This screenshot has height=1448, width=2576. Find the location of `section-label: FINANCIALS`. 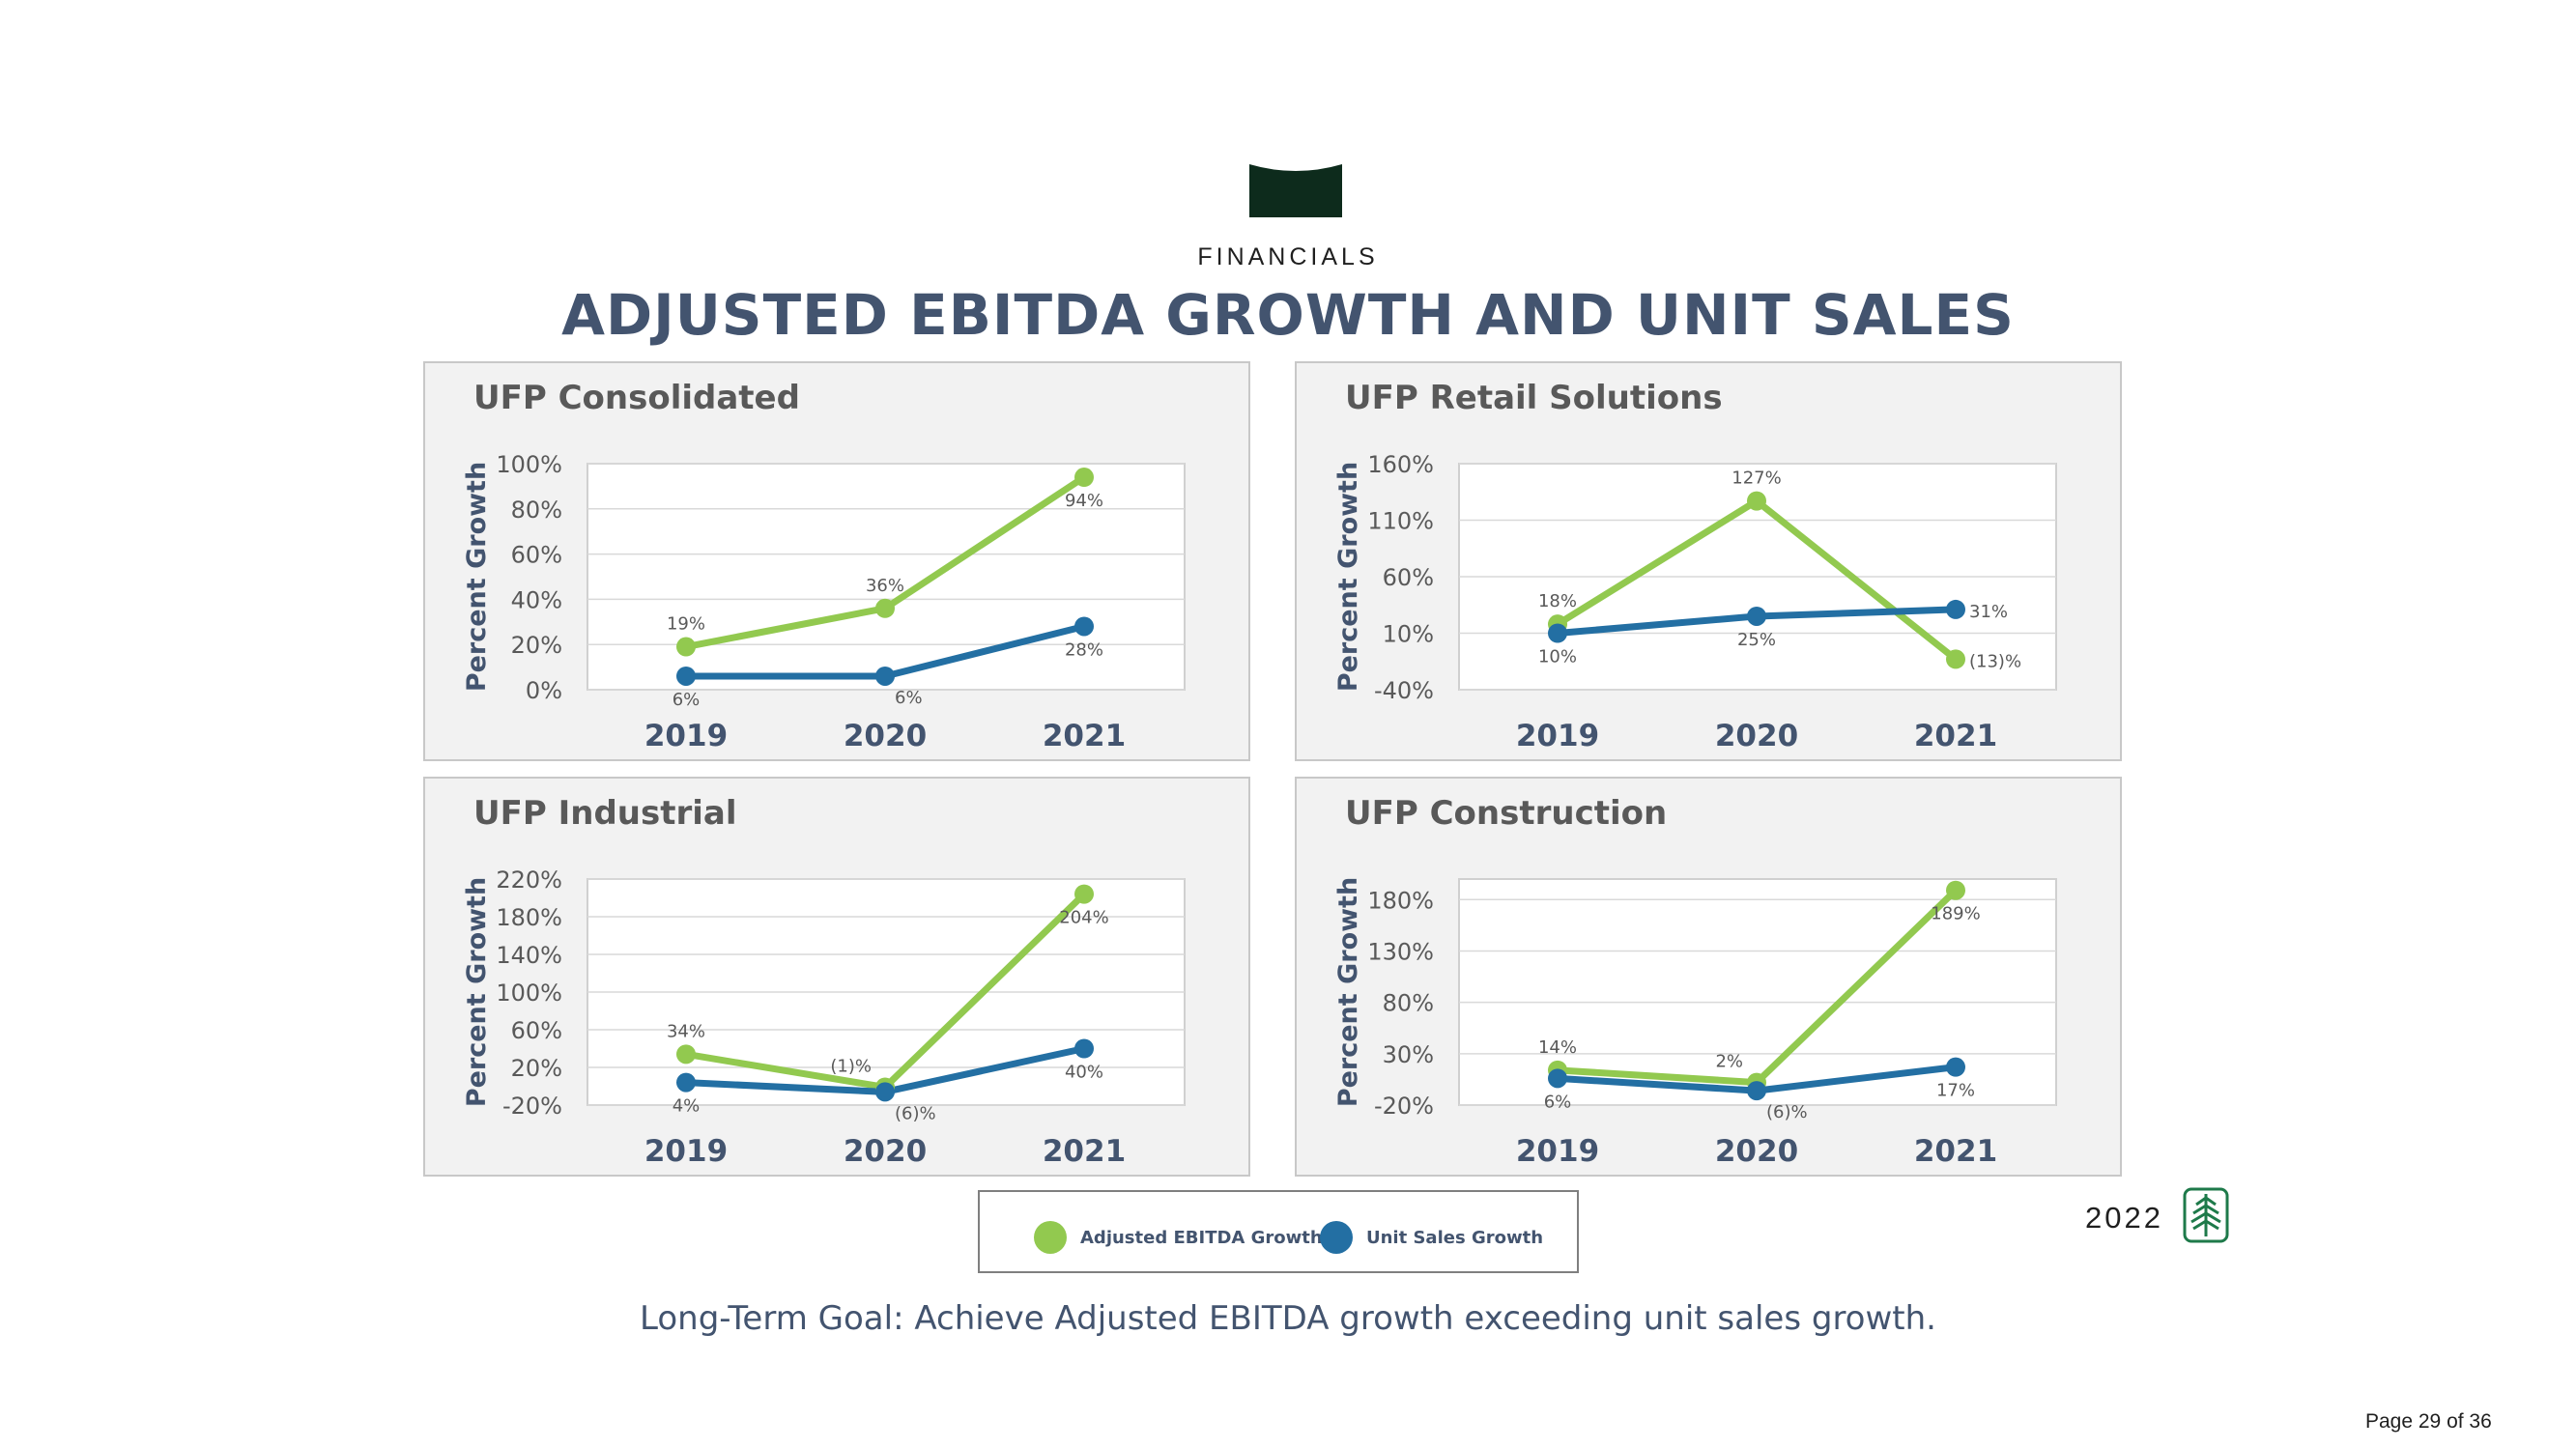

section-label: FINANCIALS is located at coordinates (1288, 256).